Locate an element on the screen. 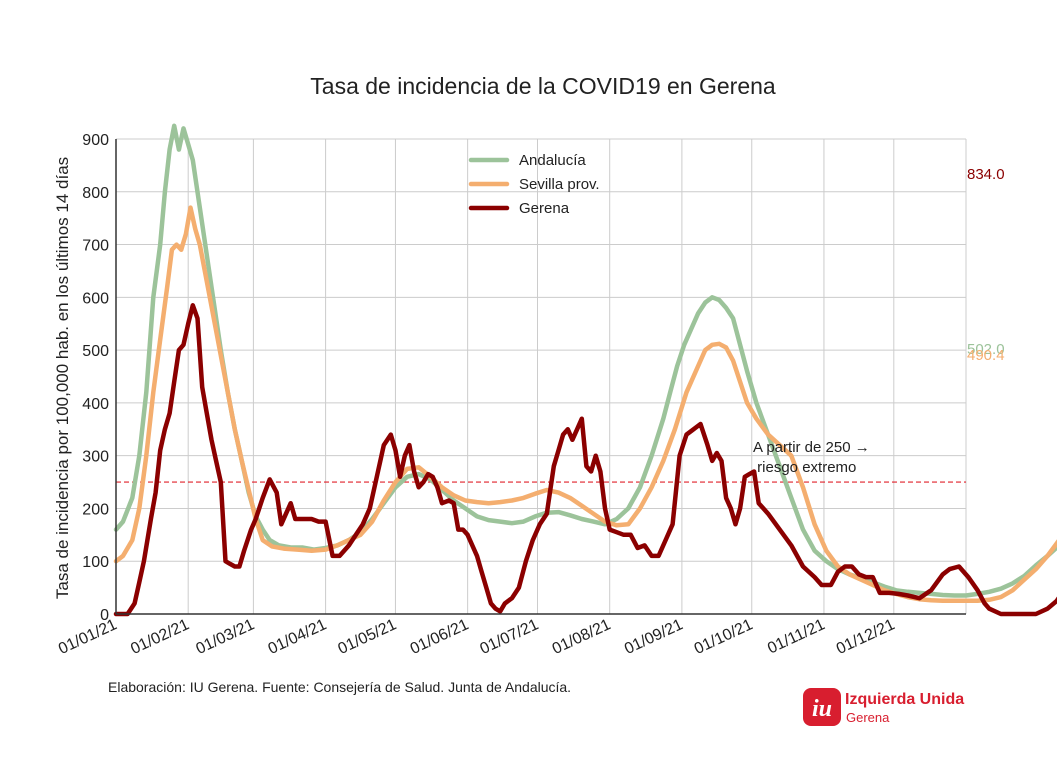 Image resolution: width=1057 pixels, height=781 pixels. x-tick-label: 01/06/21 is located at coordinates (440, 637).